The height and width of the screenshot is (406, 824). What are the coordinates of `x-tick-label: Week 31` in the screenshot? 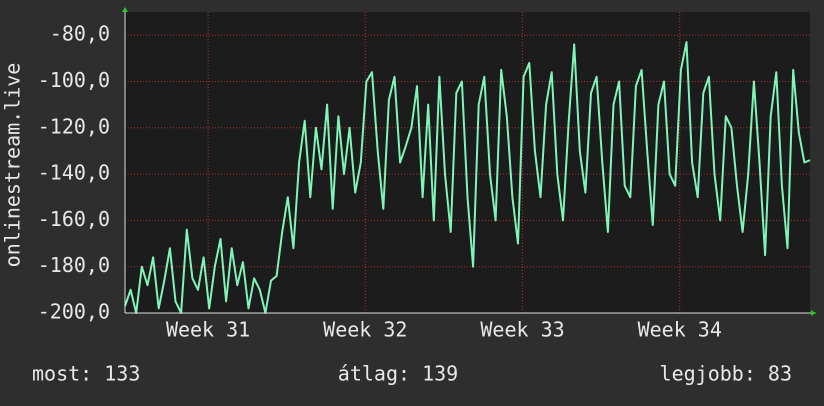 It's located at (208, 330).